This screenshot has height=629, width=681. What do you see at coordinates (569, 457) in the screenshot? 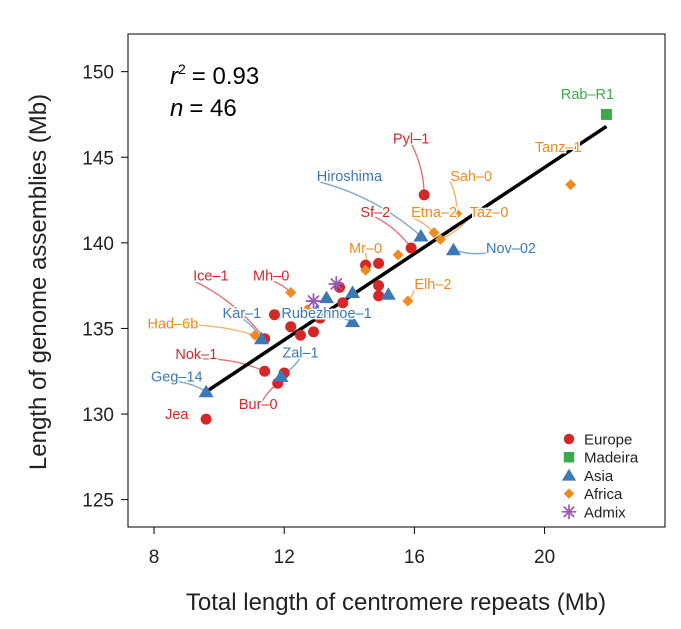
I see `legend-marker-madeira` at bounding box center [569, 457].